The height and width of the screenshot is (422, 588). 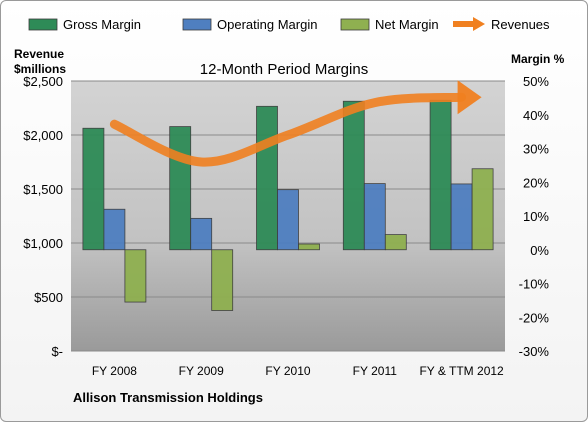 I want to click on legend-label: Revenues, so click(x=520, y=24).